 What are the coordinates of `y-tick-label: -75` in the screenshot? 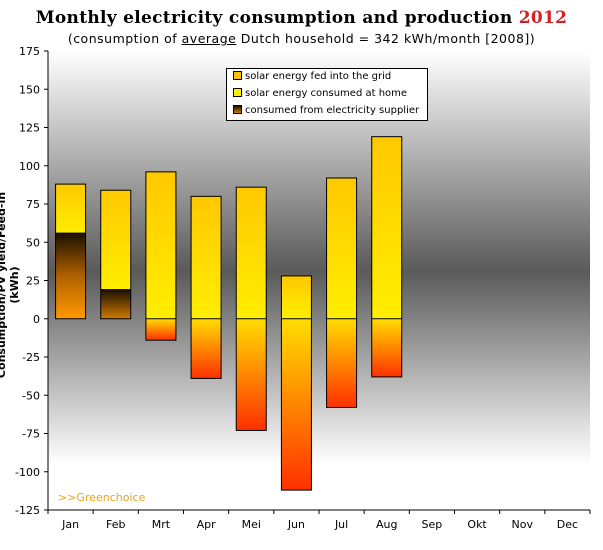 It's located at (31, 434).